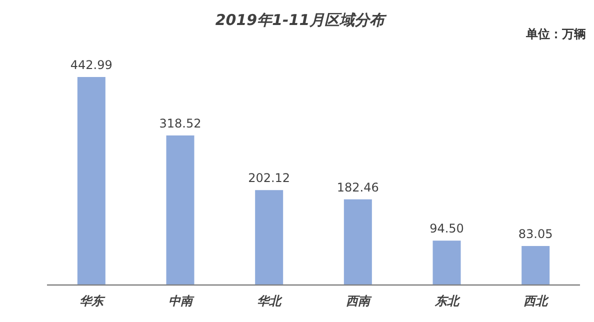  What do you see at coordinates (359, 301) in the screenshot?
I see `x-tick-label: 西南` at bounding box center [359, 301].